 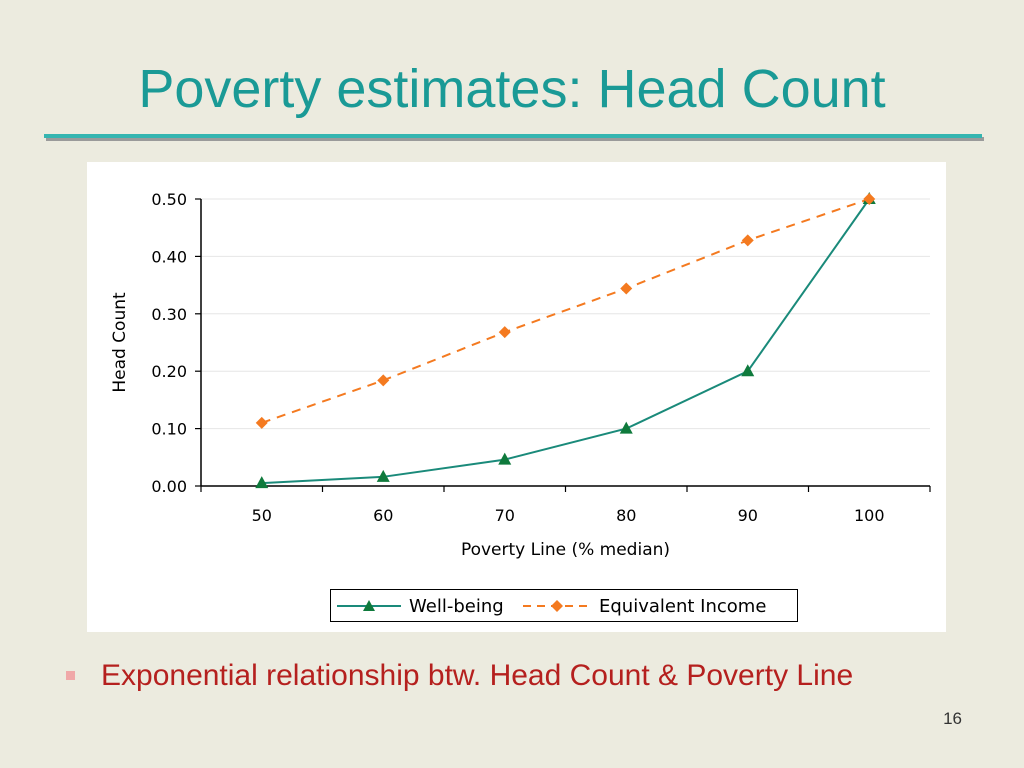 What do you see at coordinates (626, 515) in the screenshot?
I see `x-tick-label: 80` at bounding box center [626, 515].